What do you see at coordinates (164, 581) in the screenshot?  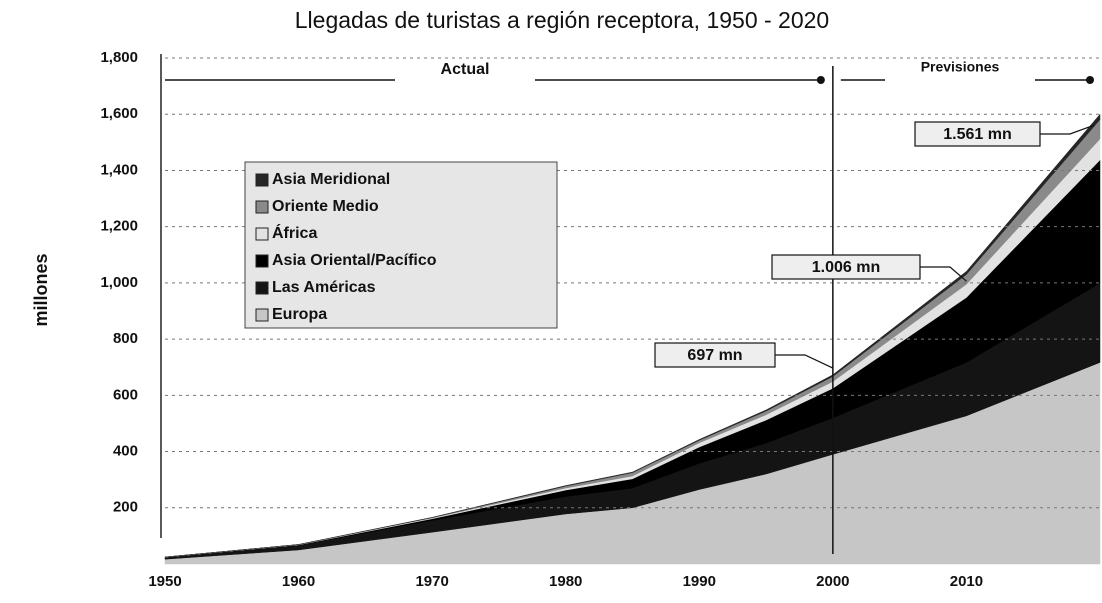 I see `x-tick-label: 1950` at bounding box center [164, 581].